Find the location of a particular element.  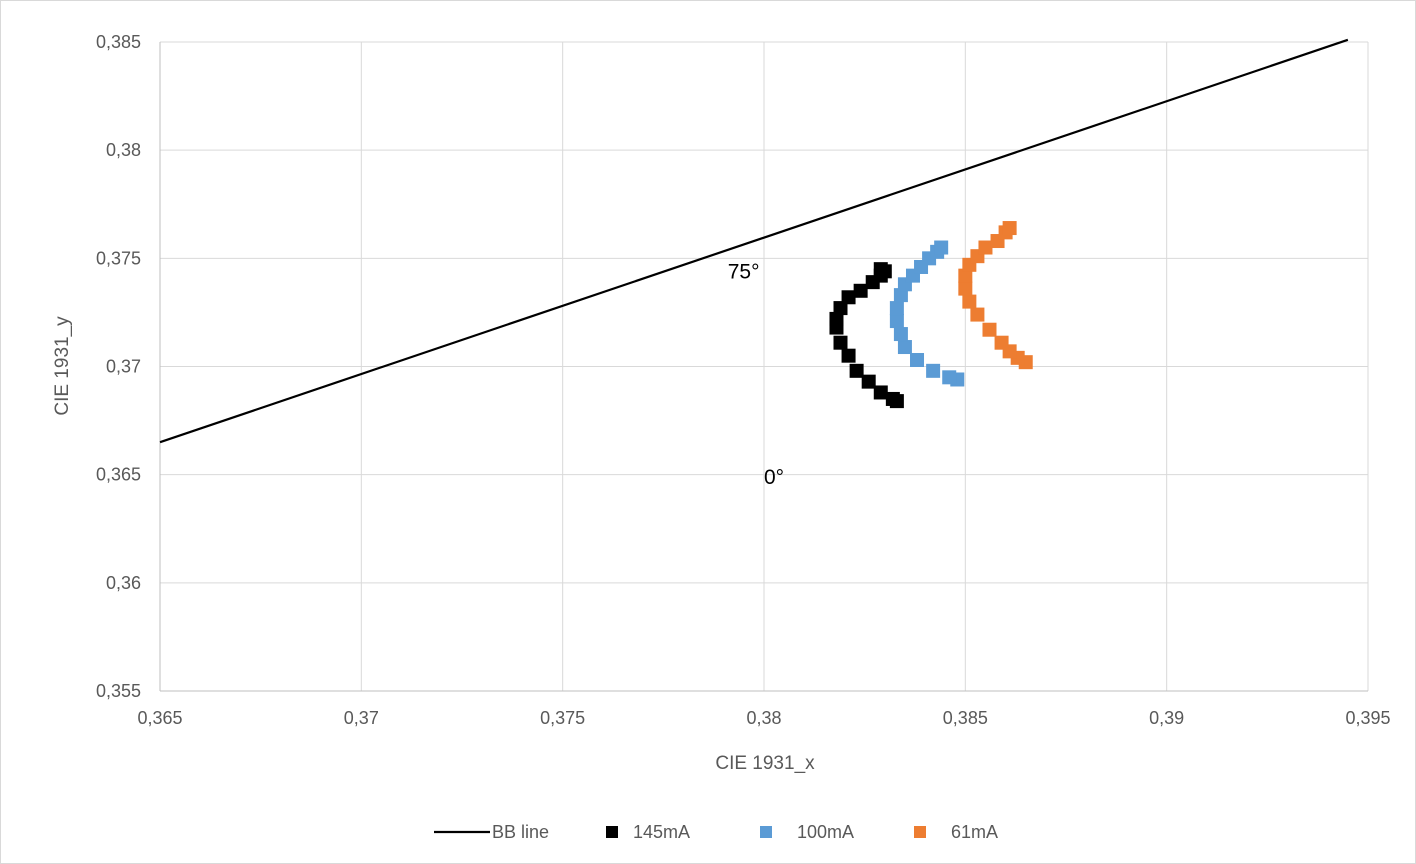

legend-swatch-145ma is located at coordinates (612, 832).